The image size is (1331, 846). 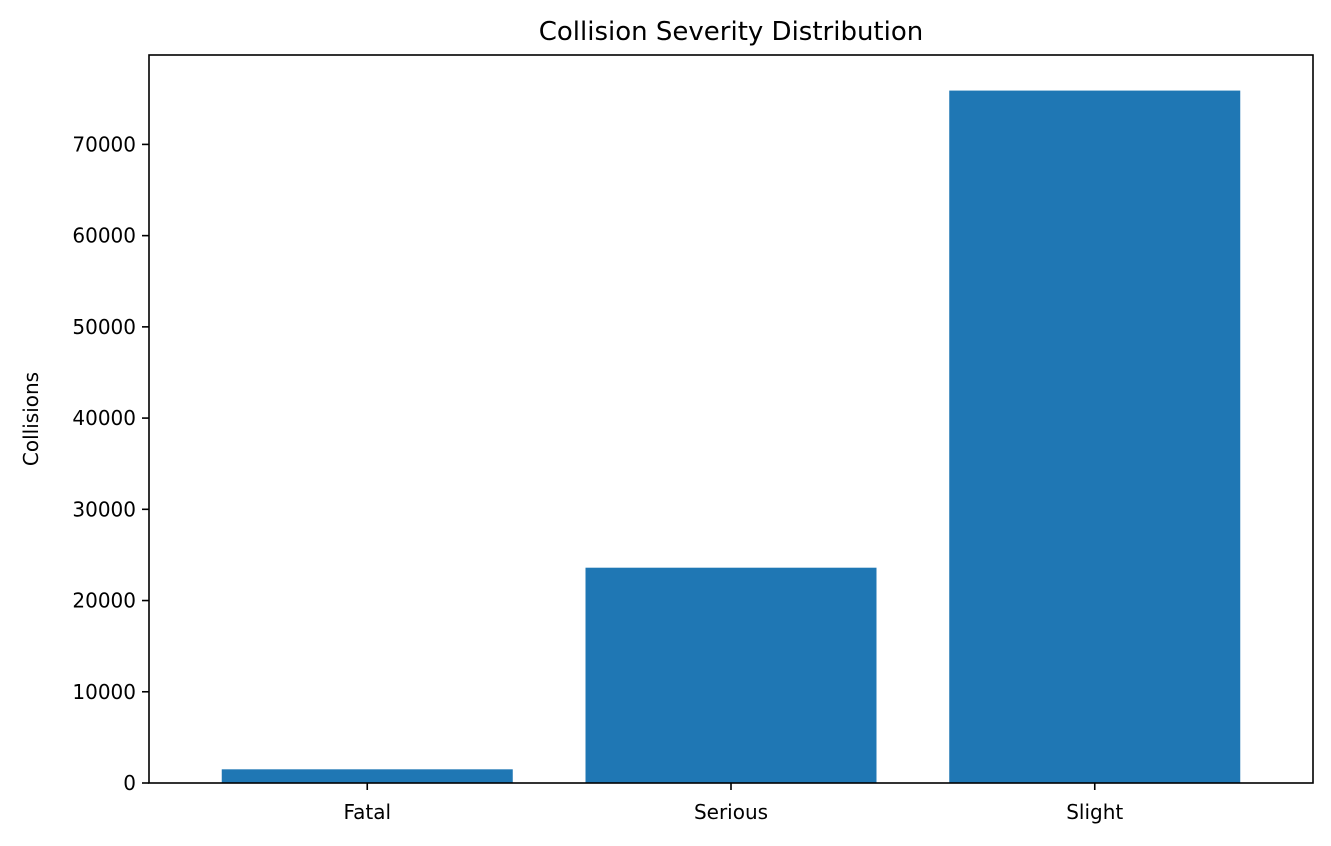 What do you see at coordinates (104, 418) in the screenshot?
I see `y-tick-label: 40000` at bounding box center [104, 418].